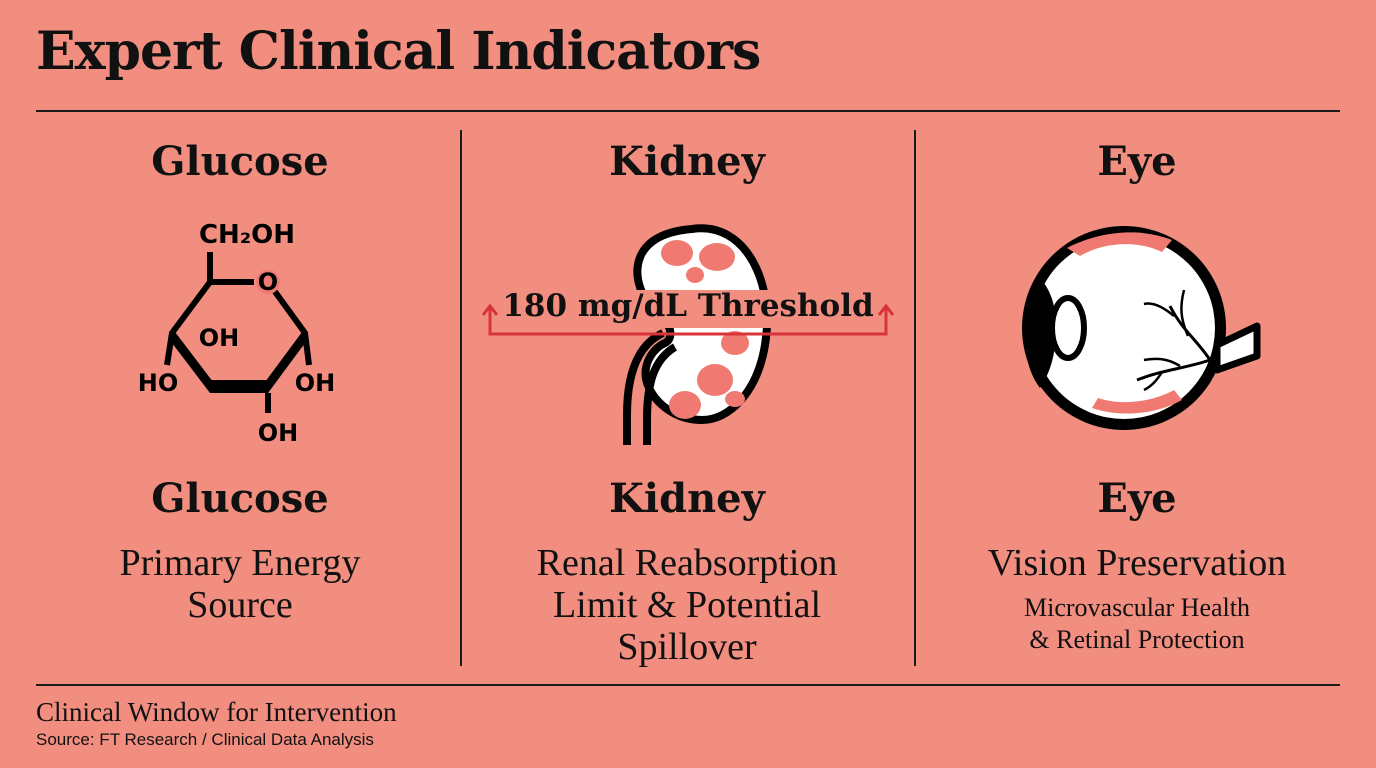  Describe the element at coordinates (461, 398) in the screenshot. I see `column-divider-left` at that location.